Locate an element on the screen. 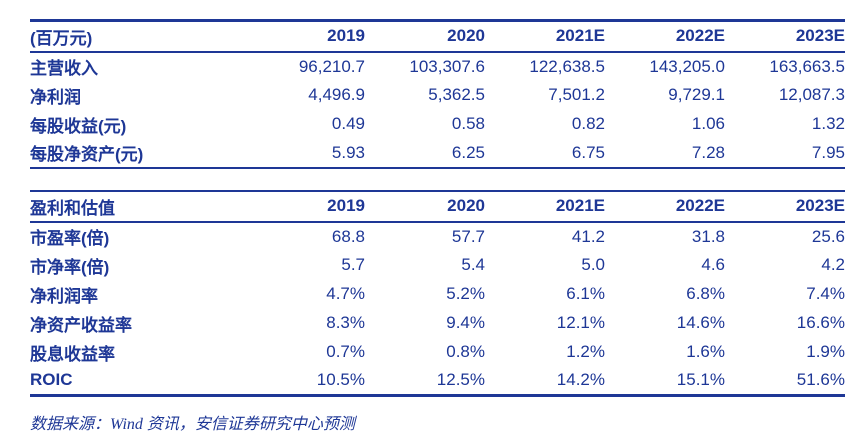  cell-value: 4.7% is located at coordinates (345, 293).